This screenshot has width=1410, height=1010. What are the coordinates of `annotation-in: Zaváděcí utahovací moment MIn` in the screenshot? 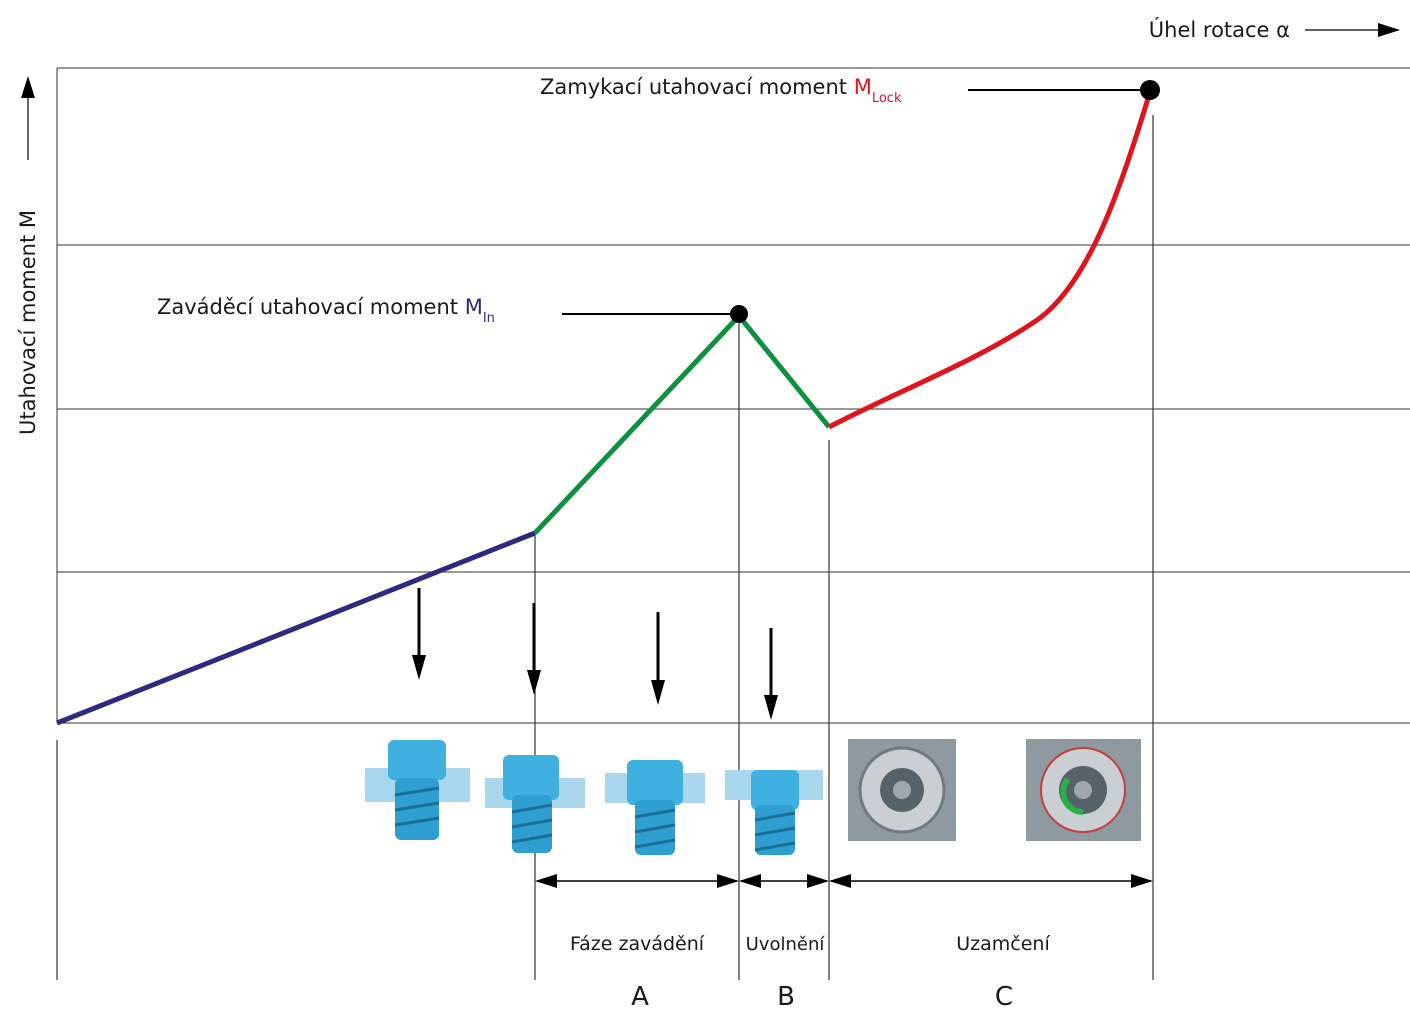 It's located at (326, 310).